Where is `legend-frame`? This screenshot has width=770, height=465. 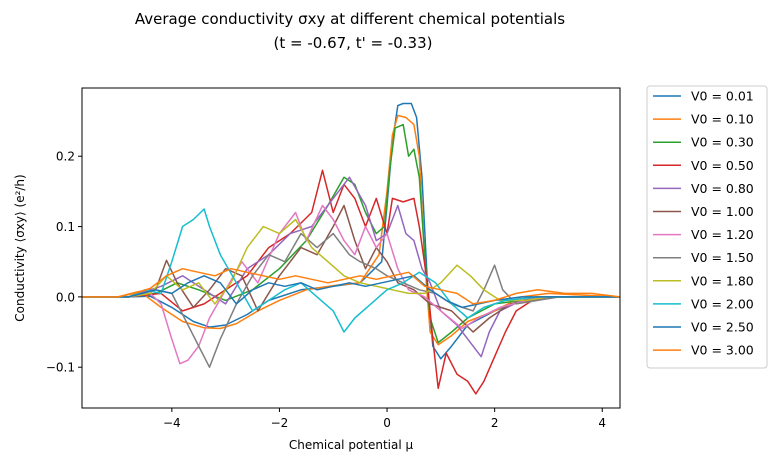 legend-frame is located at coordinates (707, 227).